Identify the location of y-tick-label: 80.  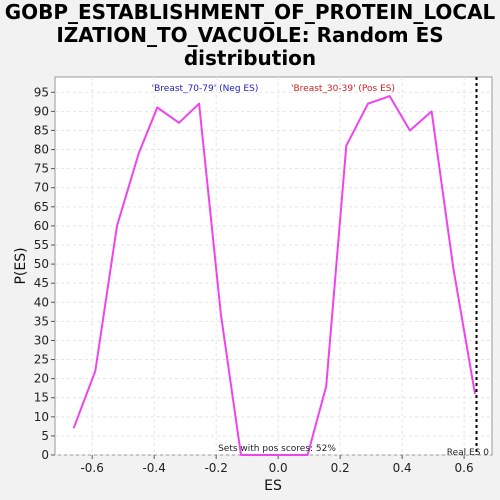
(41, 150).